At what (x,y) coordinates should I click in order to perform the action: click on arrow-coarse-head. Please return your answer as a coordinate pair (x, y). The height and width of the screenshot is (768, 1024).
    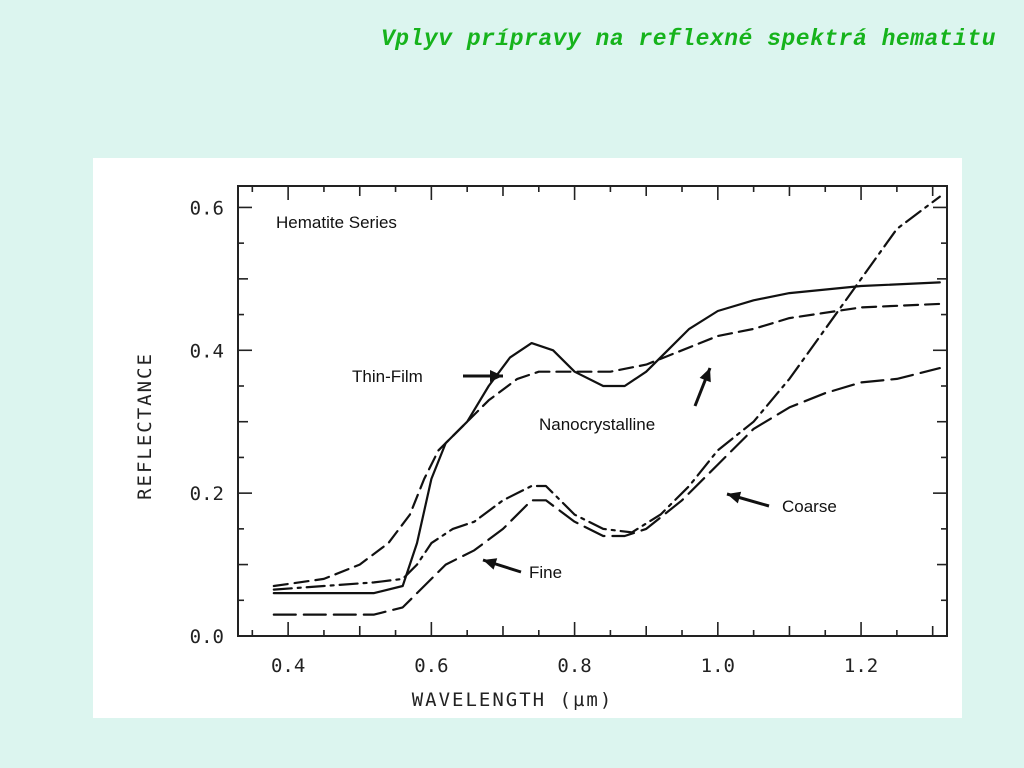
    Looking at the image, I should click on (734, 497).